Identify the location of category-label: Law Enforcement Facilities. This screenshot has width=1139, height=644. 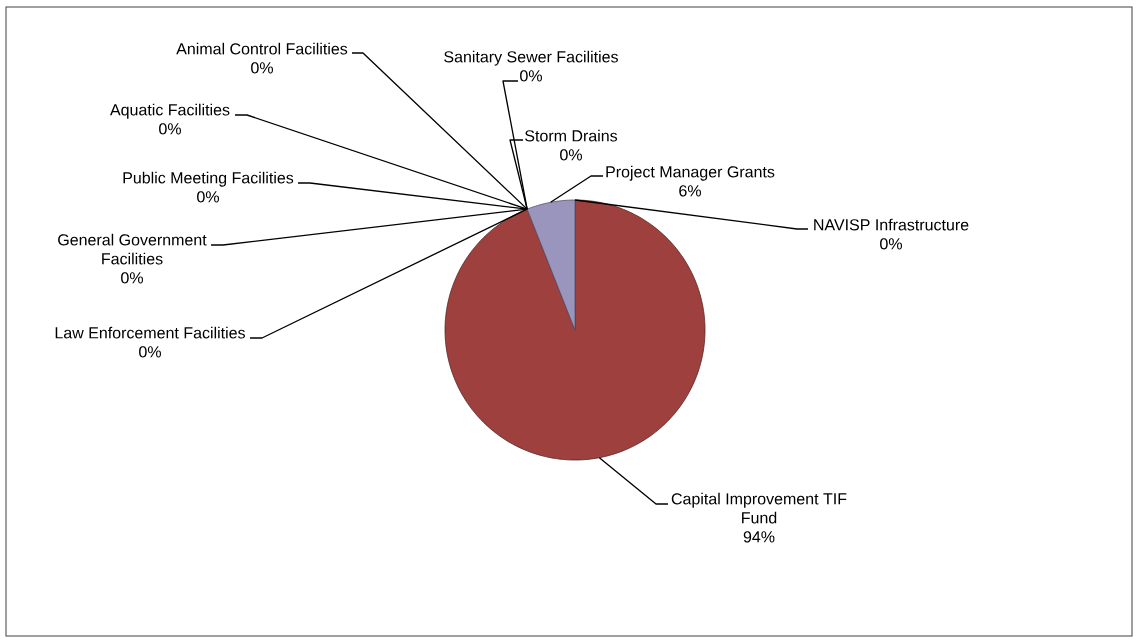
(150, 332).